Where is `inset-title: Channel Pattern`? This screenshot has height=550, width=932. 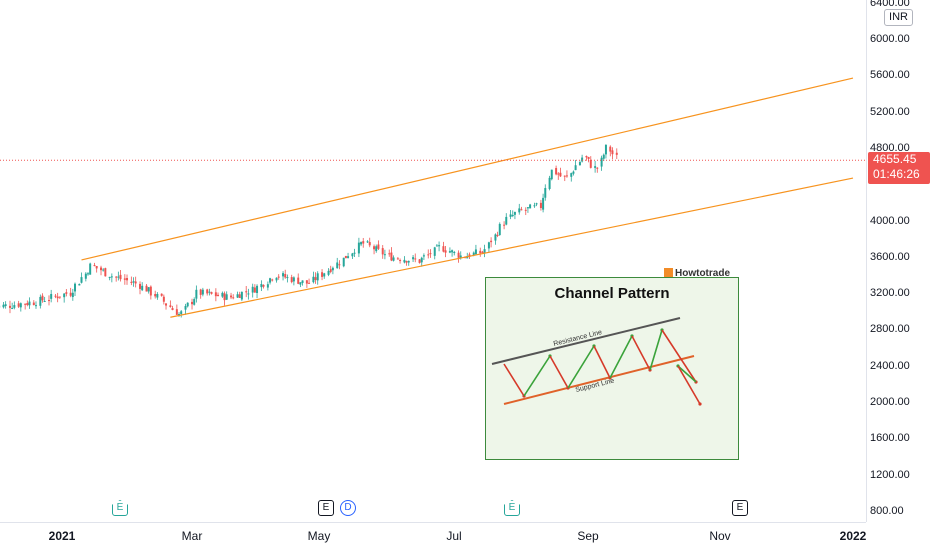 inset-title: Channel Pattern is located at coordinates (612, 293).